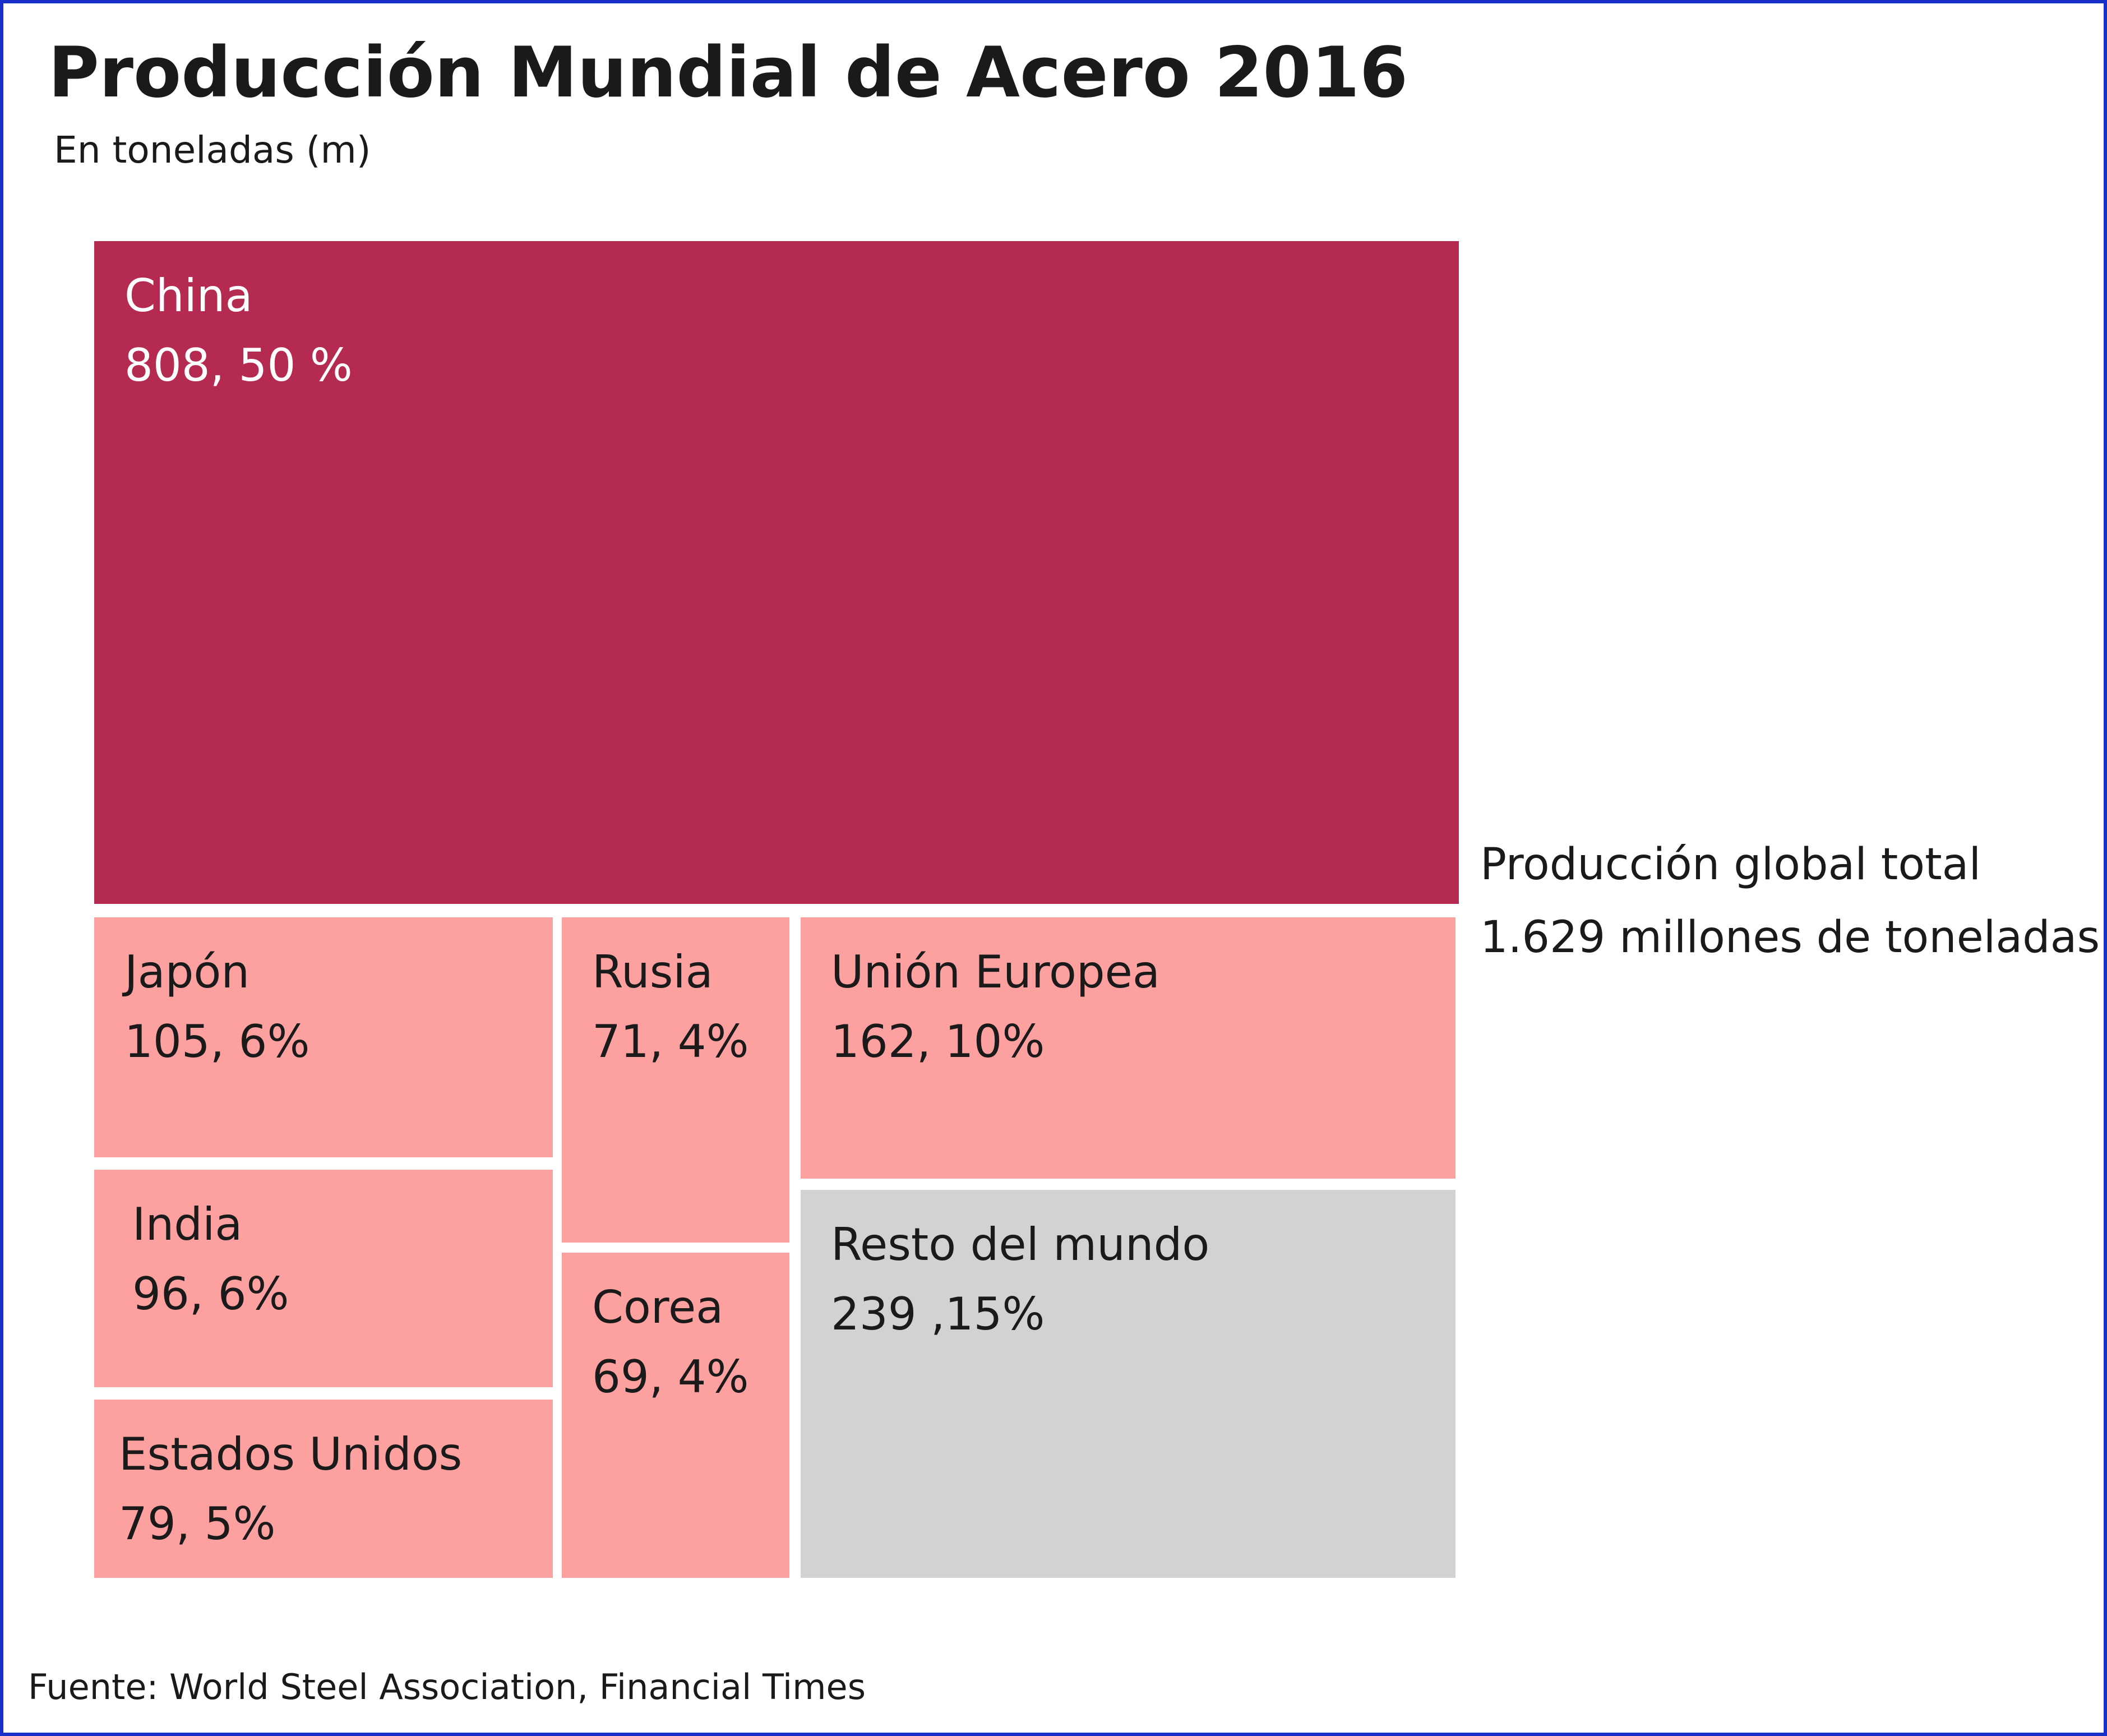 This screenshot has width=2107, height=1736. Describe the element at coordinates (676, 1415) in the screenshot. I see `treemap-tile-corea: Corea 69, 4%` at that location.